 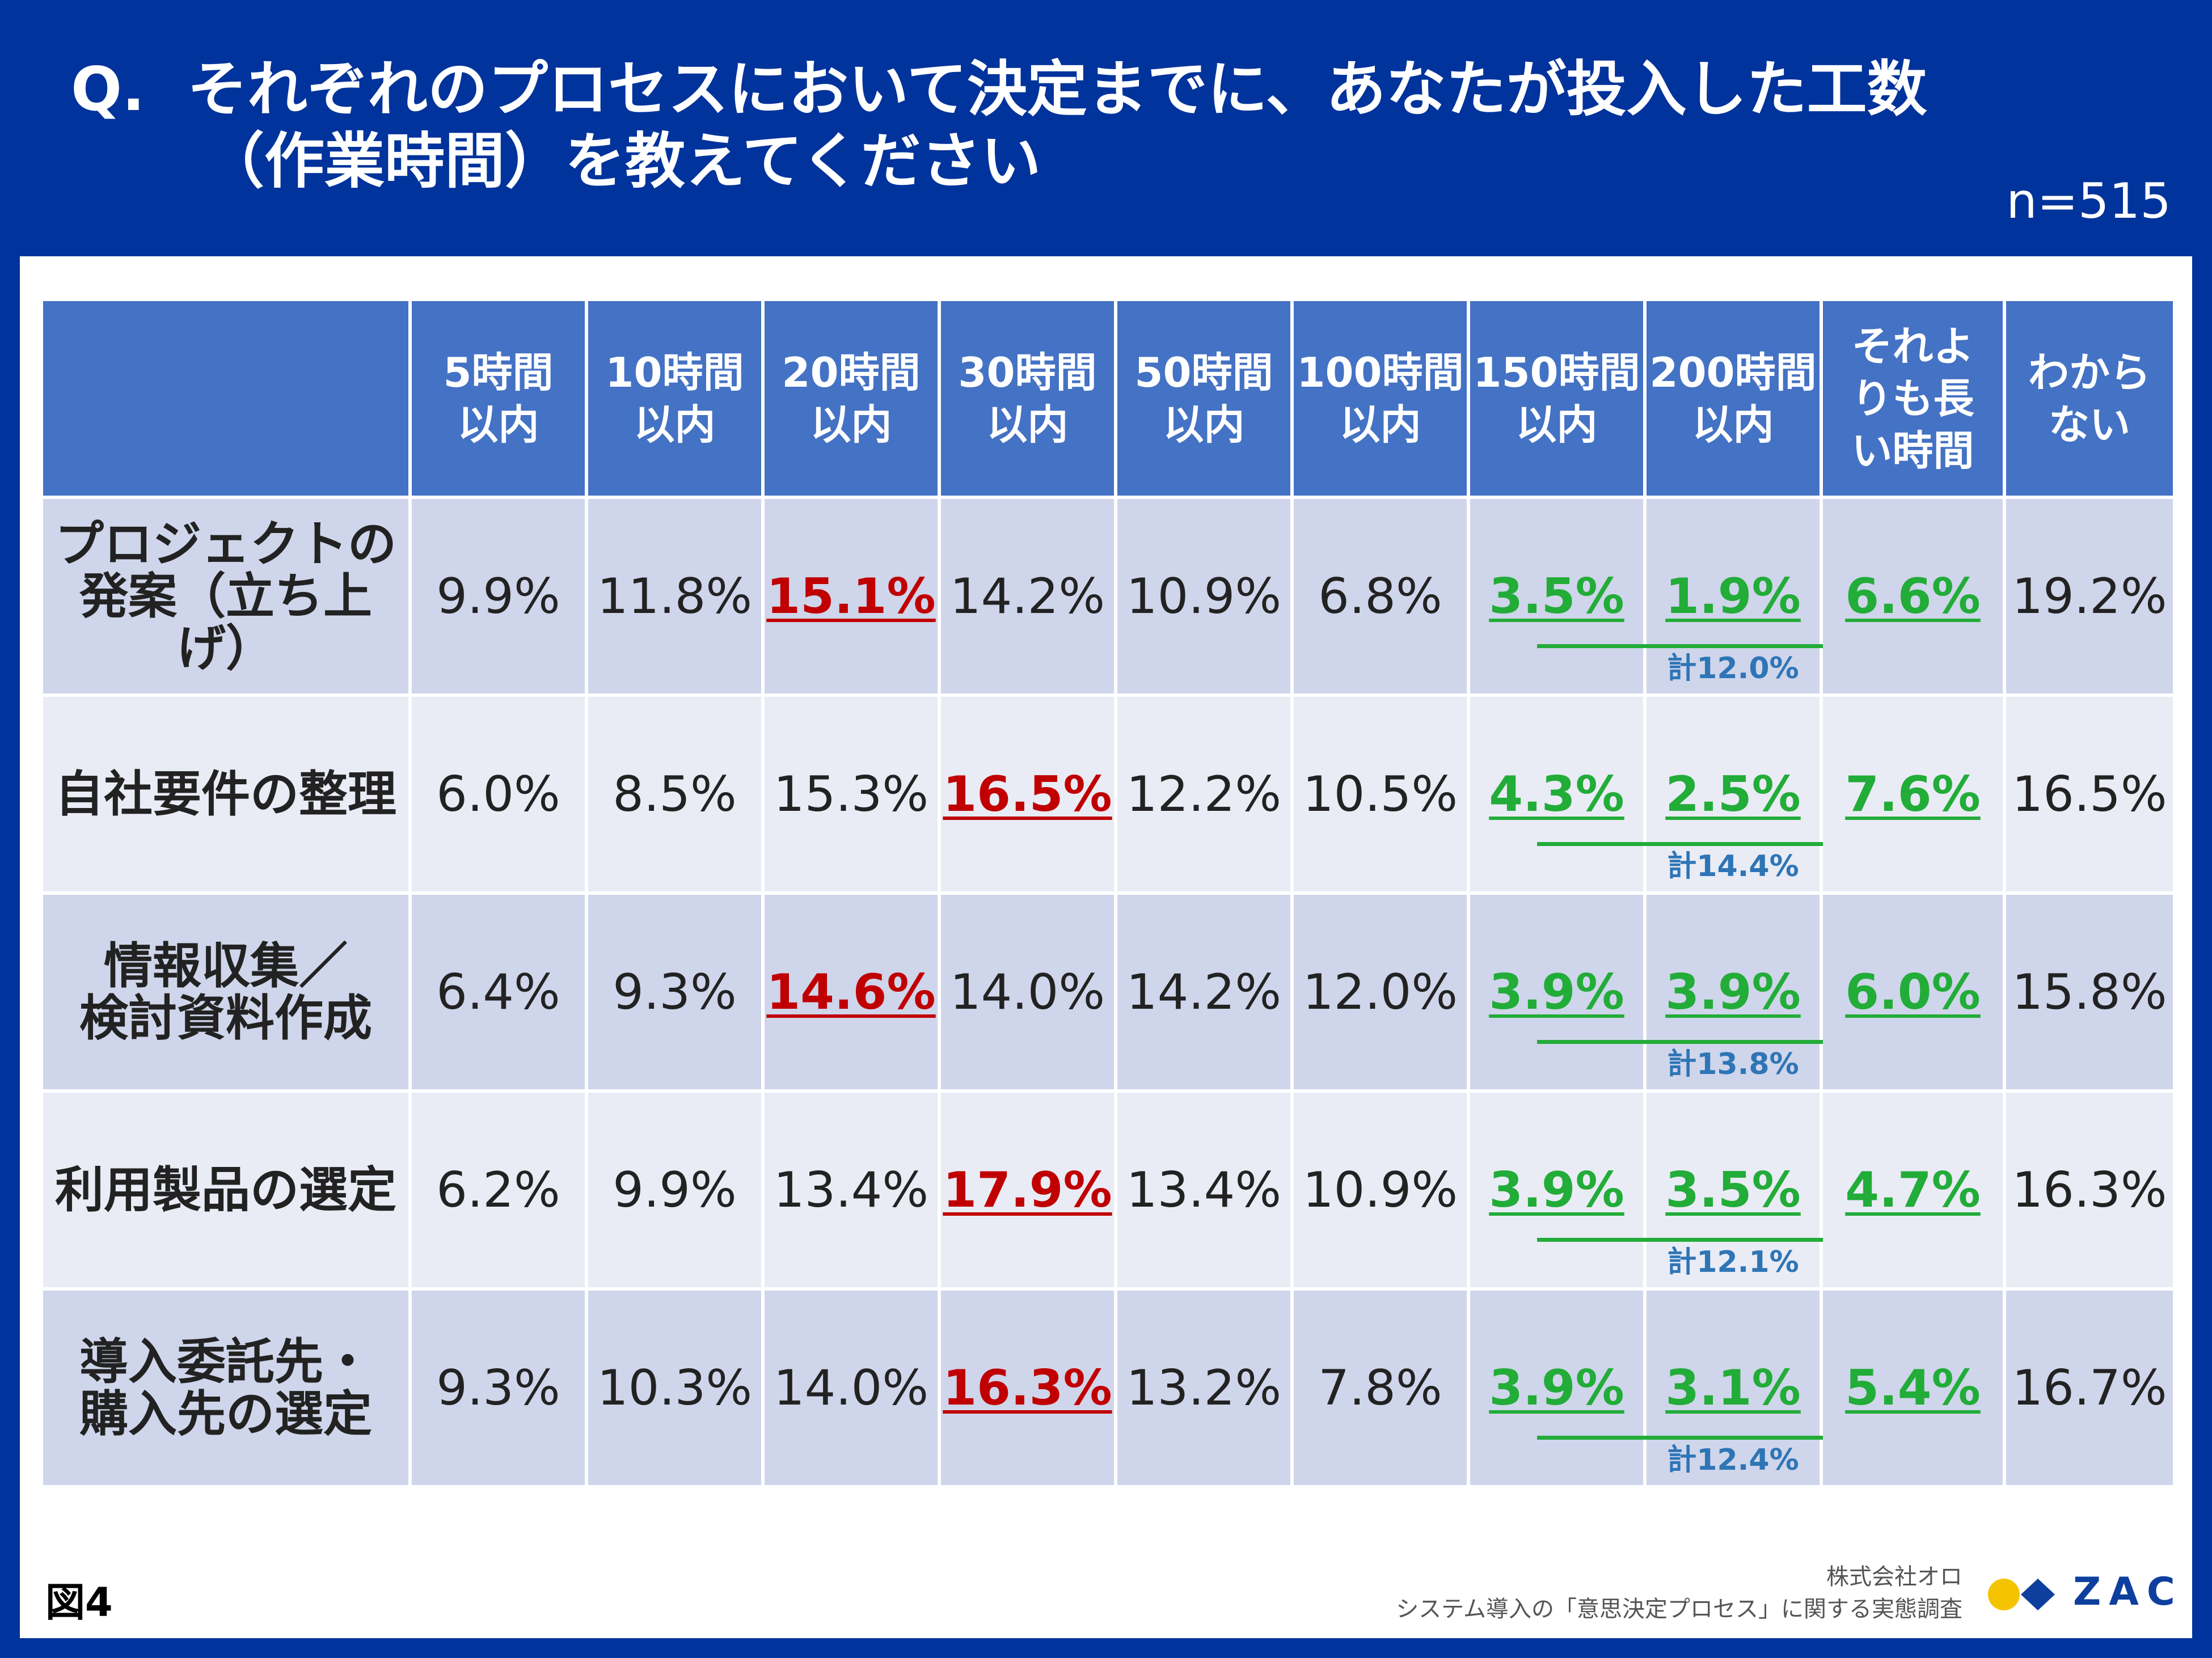 I want to click on value-cell: 16.5%, so click(x=1027, y=794).